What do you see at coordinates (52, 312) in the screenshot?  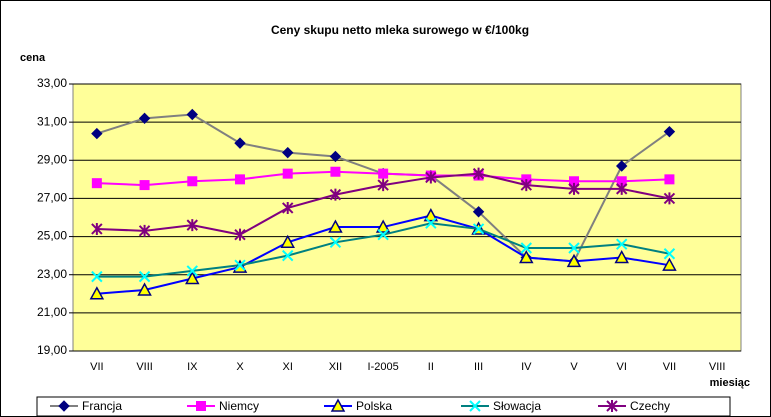 I see `y-tick-label: 21,00` at bounding box center [52, 312].